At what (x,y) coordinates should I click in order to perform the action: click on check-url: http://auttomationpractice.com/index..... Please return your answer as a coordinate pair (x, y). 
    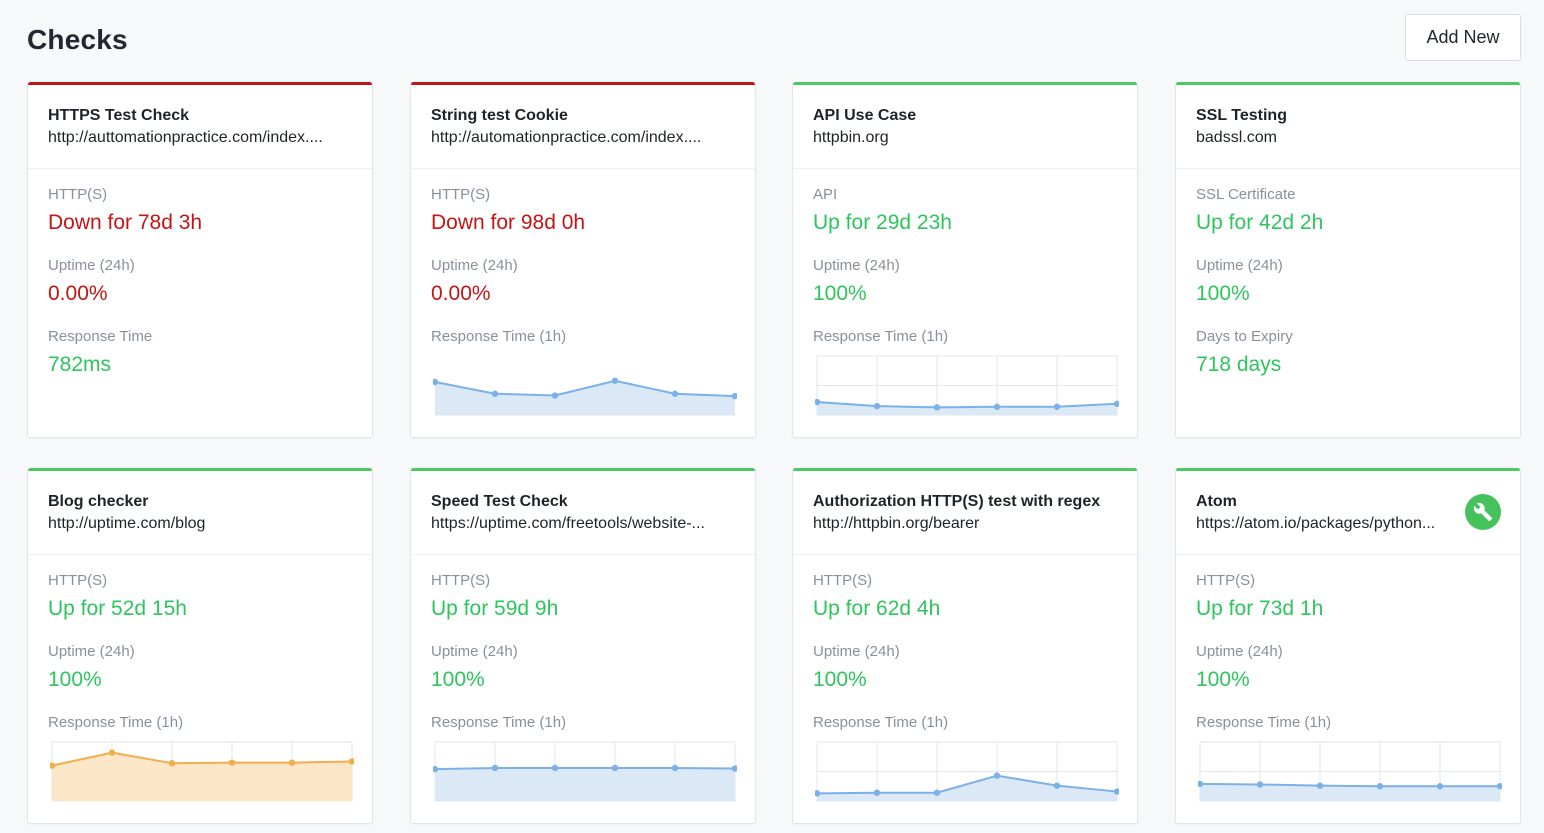
    Looking at the image, I should click on (185, 137).